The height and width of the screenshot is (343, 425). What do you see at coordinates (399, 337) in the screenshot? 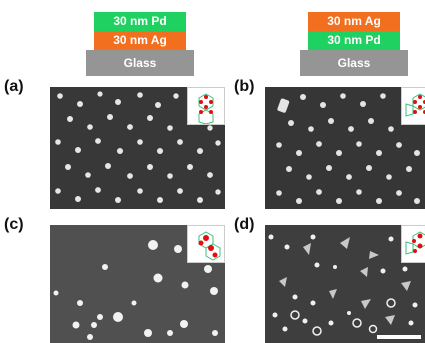
I see `scale-bar` at bounding box center [399, 337].